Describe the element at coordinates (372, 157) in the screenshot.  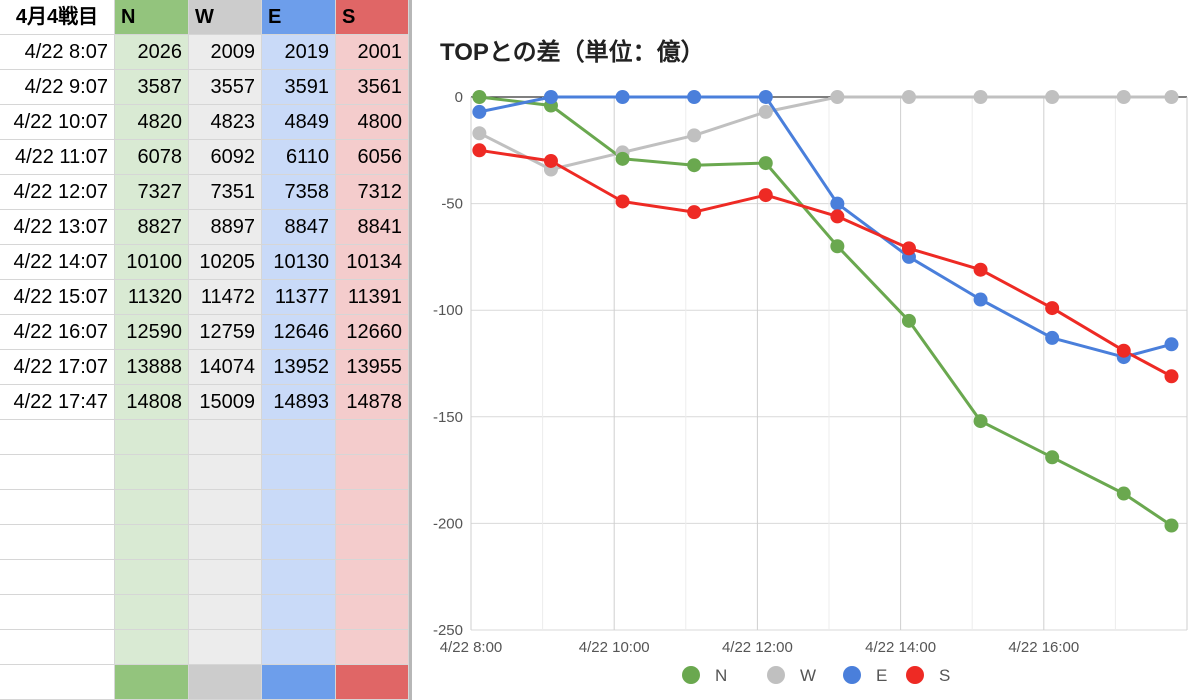
I see `value-cell-S: 6056` at that location.